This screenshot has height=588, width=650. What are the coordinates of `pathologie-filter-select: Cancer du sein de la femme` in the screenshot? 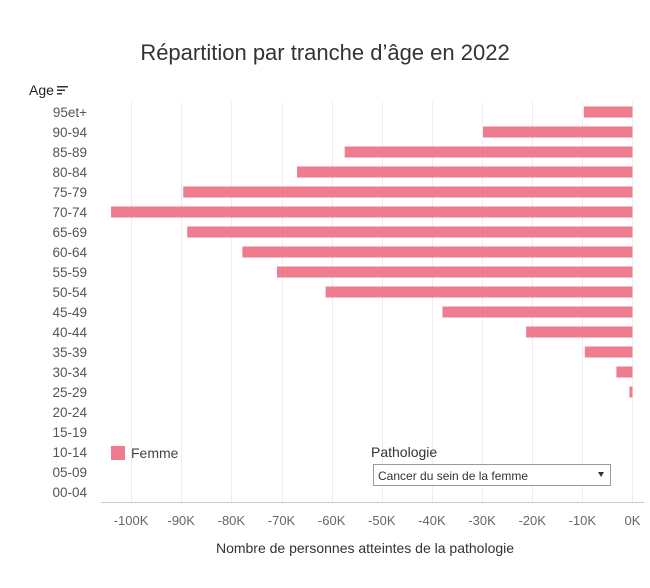 It's located at (492, 475).